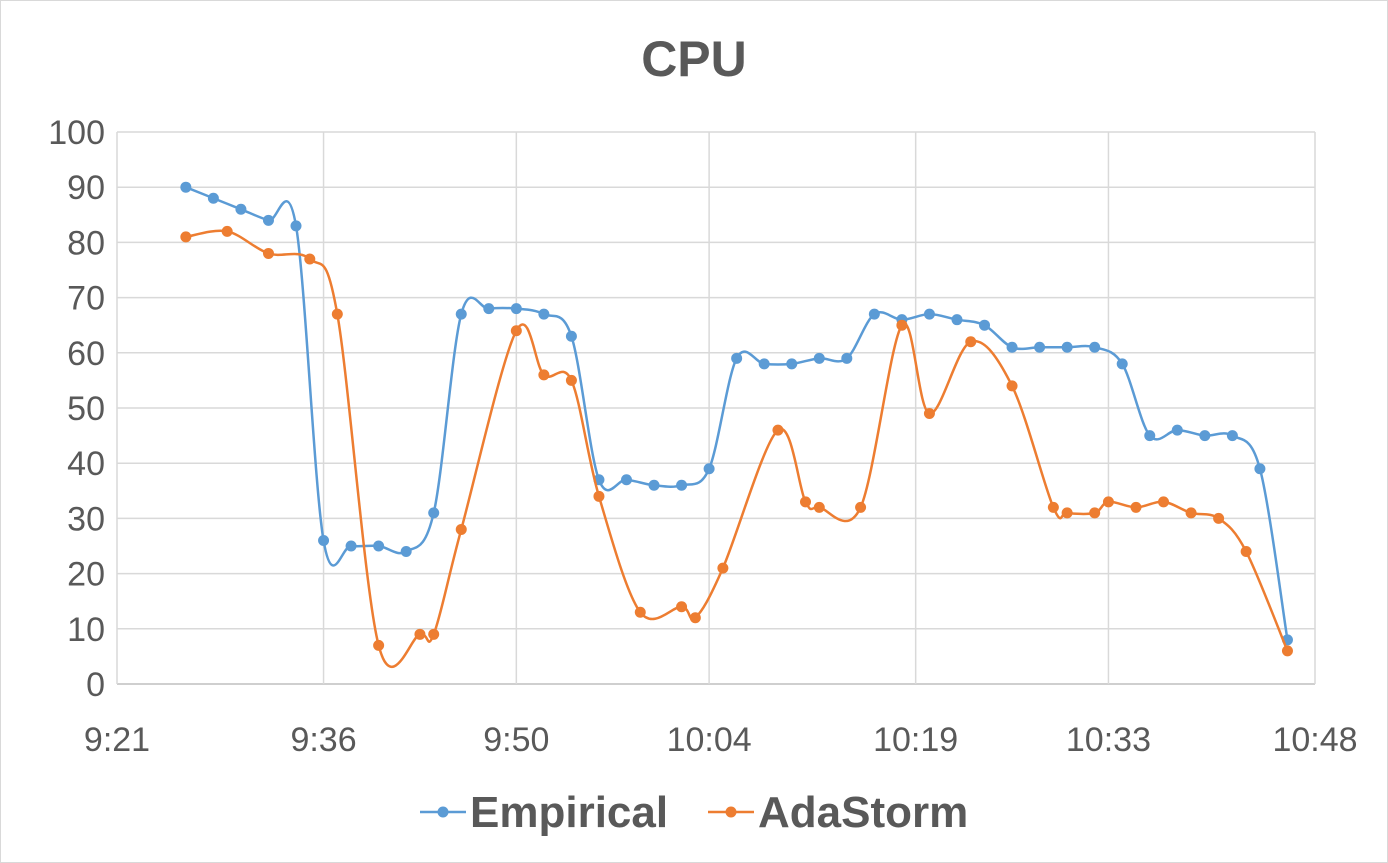  I want to click on y-axis-tick-labels: 0 10 20 30 40 50 60 70 80 90 100, so click(76, 409).